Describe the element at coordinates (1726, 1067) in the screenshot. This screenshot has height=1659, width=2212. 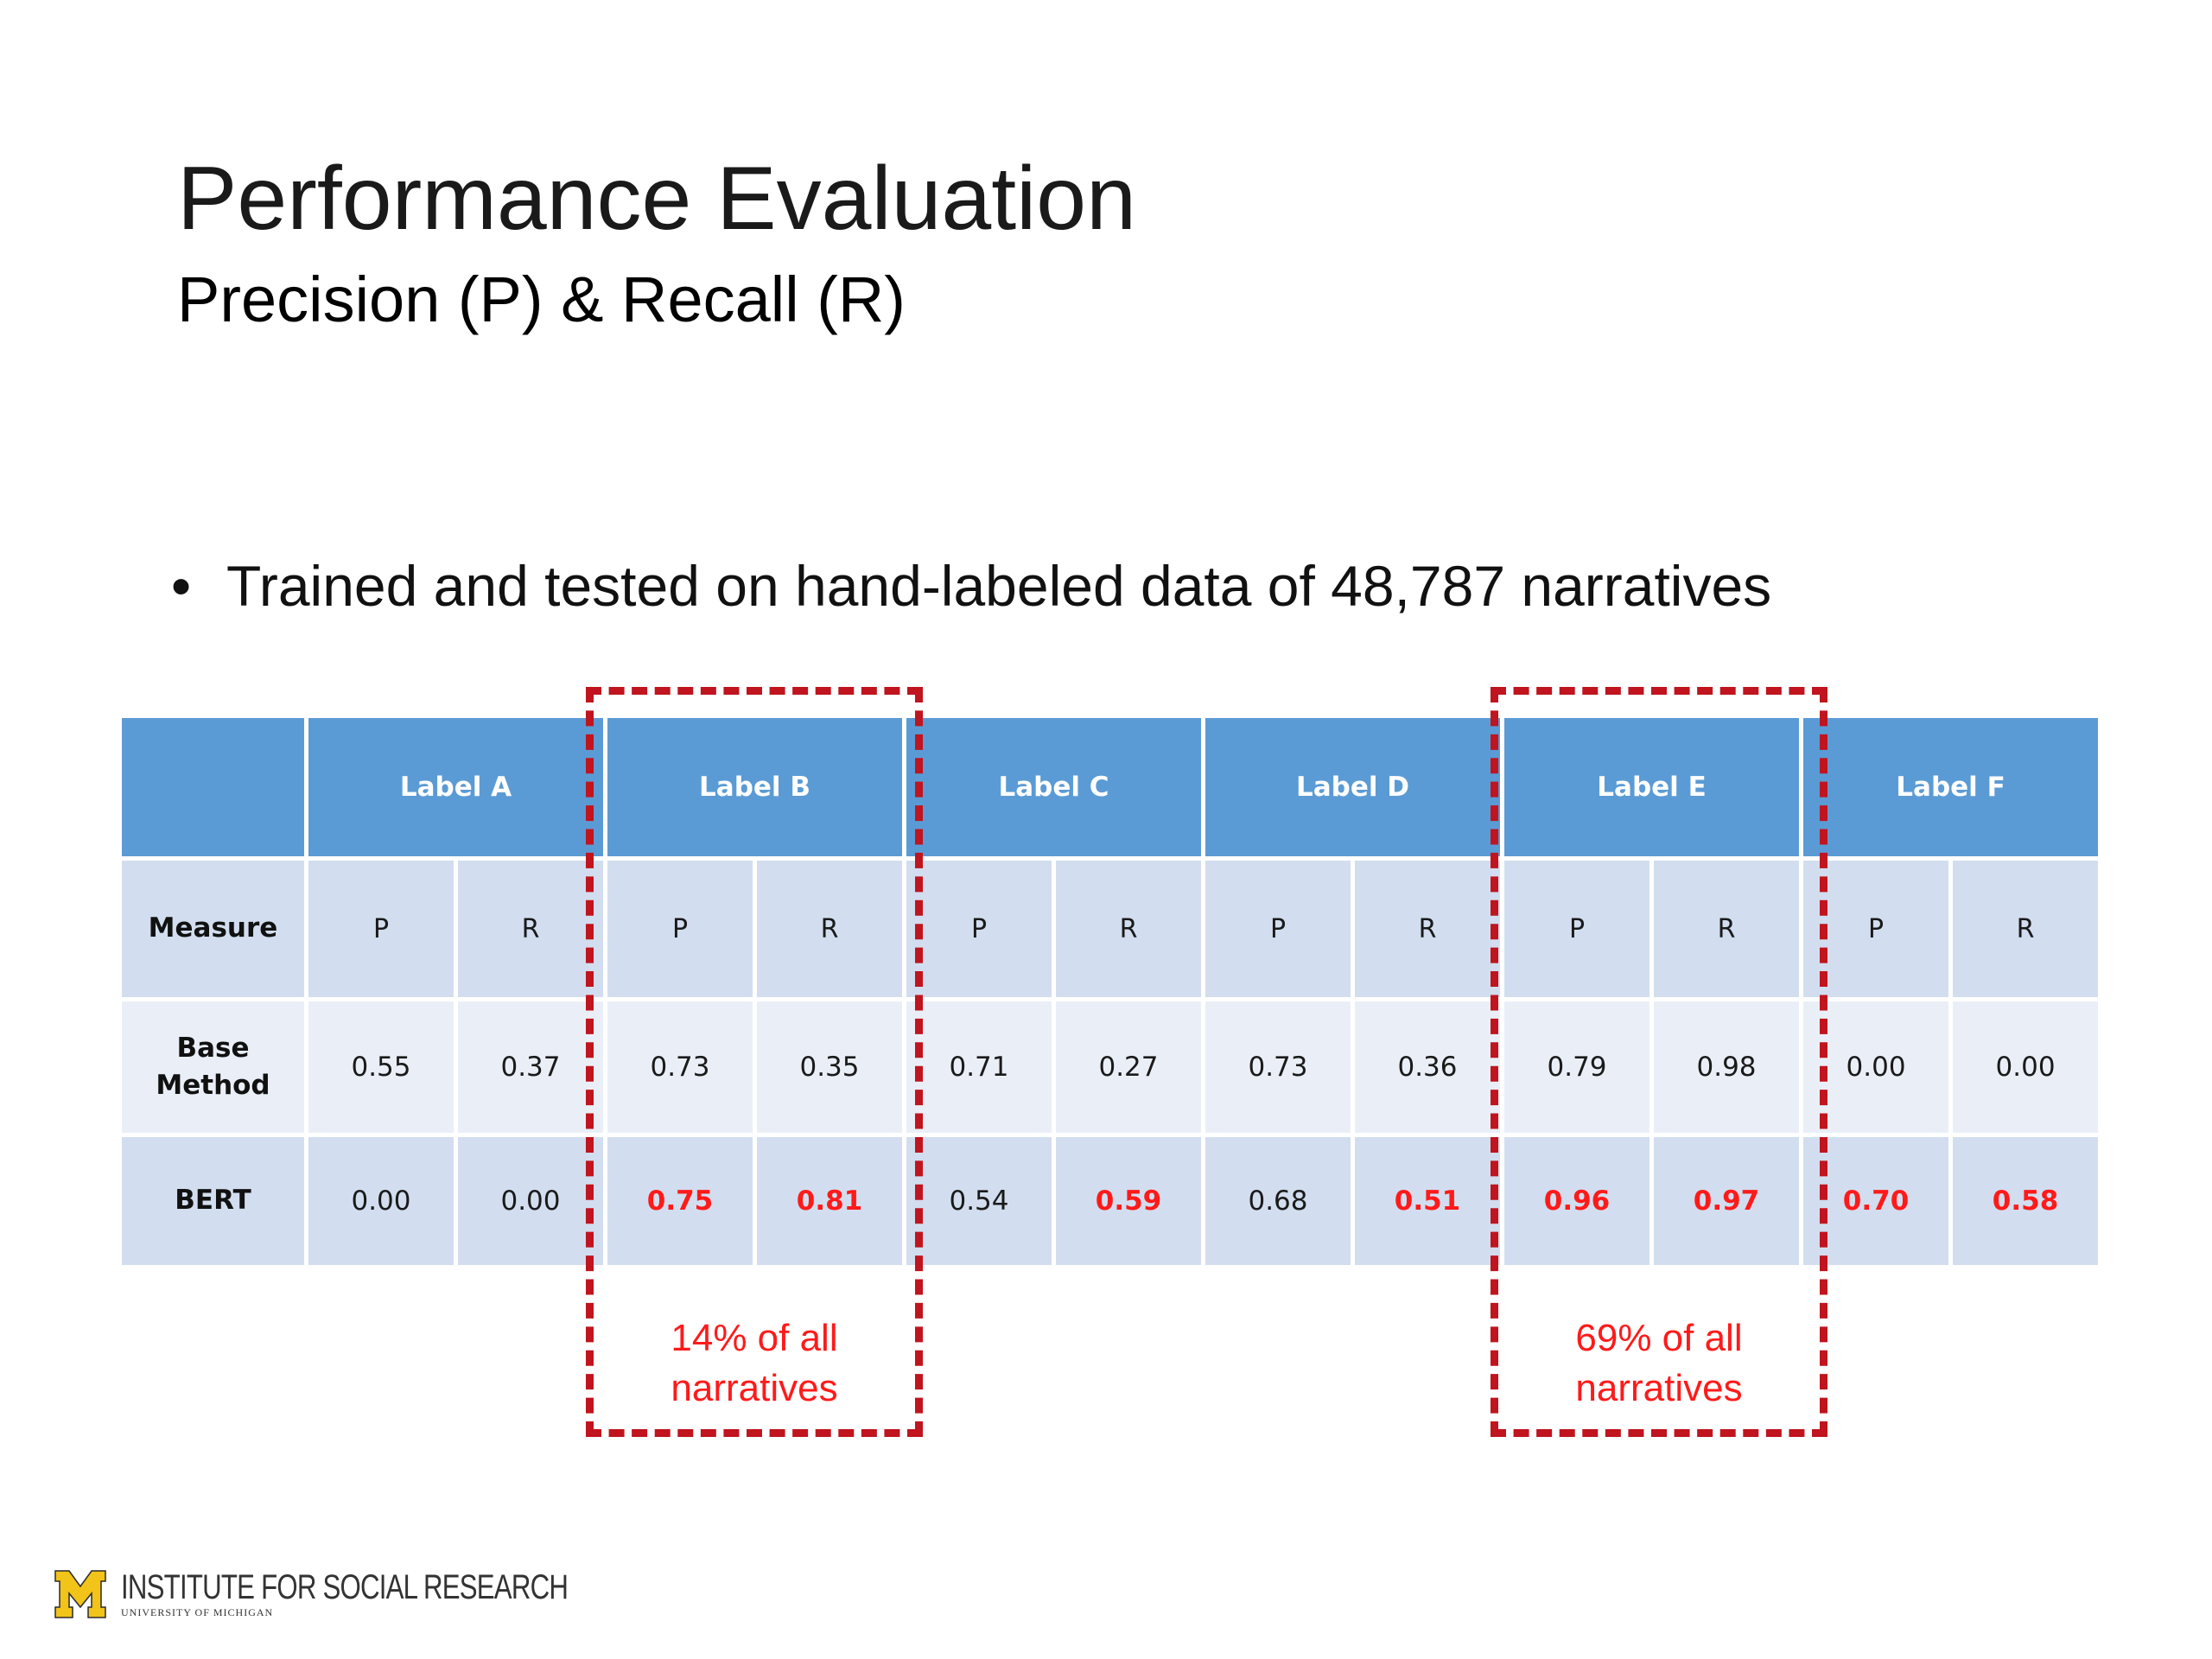
I see `value-cell: 0.98` at that location.